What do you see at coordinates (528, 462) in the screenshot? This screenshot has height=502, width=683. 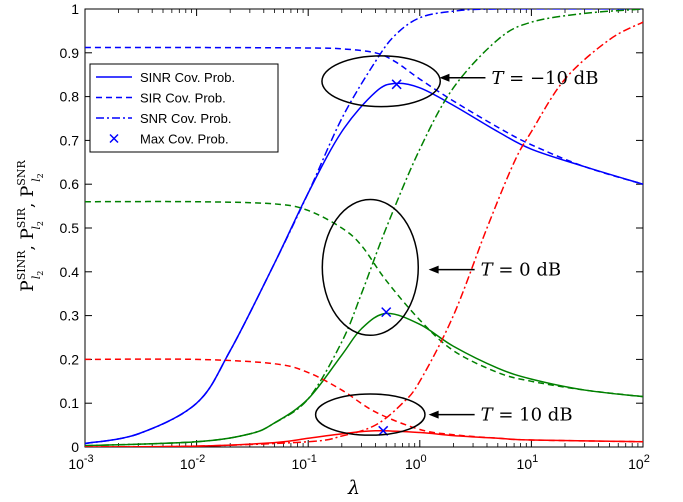 I see `x-tick-label: 10¹` at bounding box center [528, 462].